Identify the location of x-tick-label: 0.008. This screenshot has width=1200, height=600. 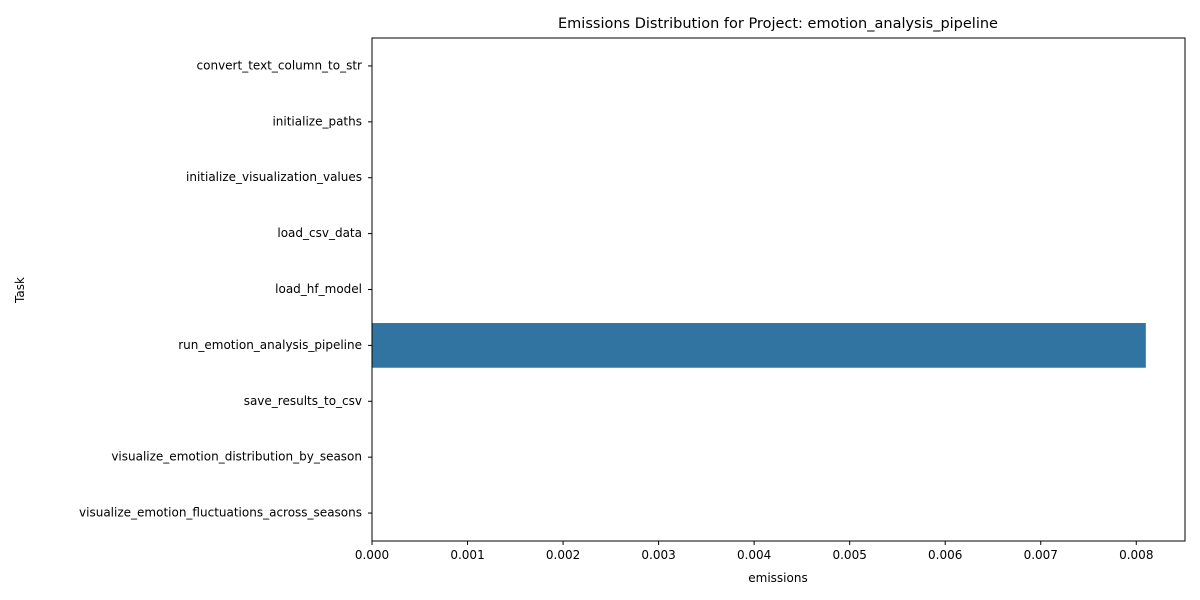
(1136, 555).